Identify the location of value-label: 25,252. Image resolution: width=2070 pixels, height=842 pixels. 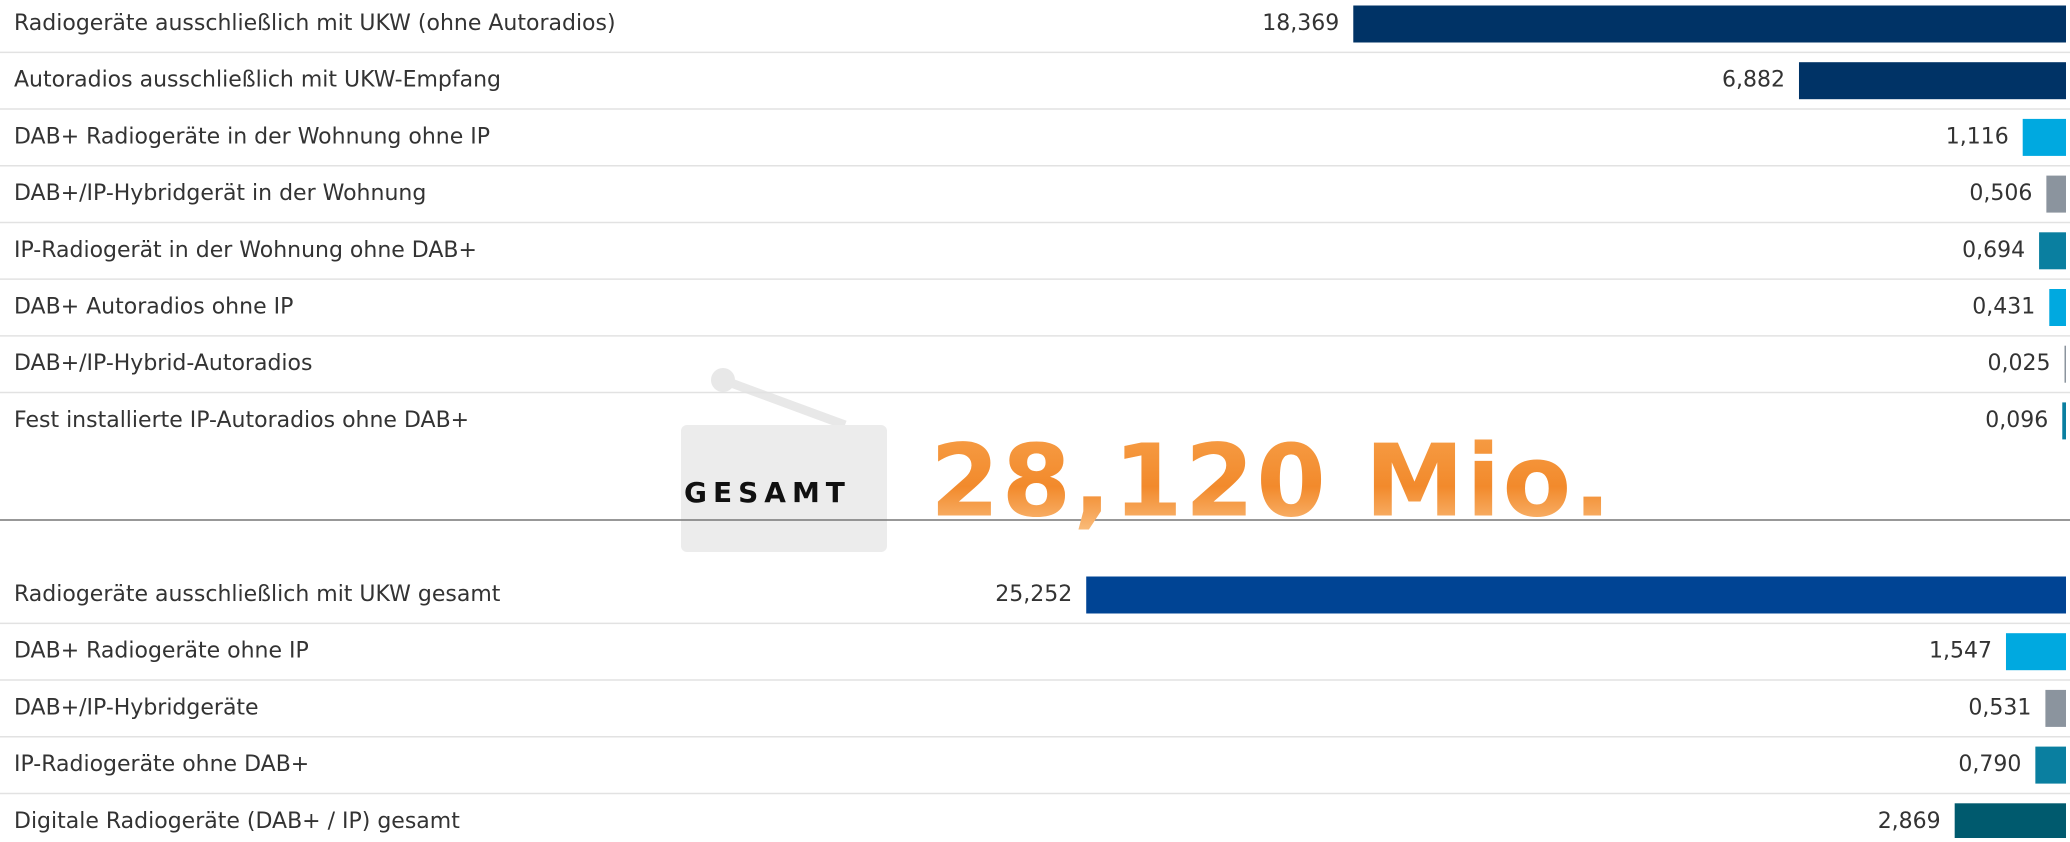
(1033, 594).